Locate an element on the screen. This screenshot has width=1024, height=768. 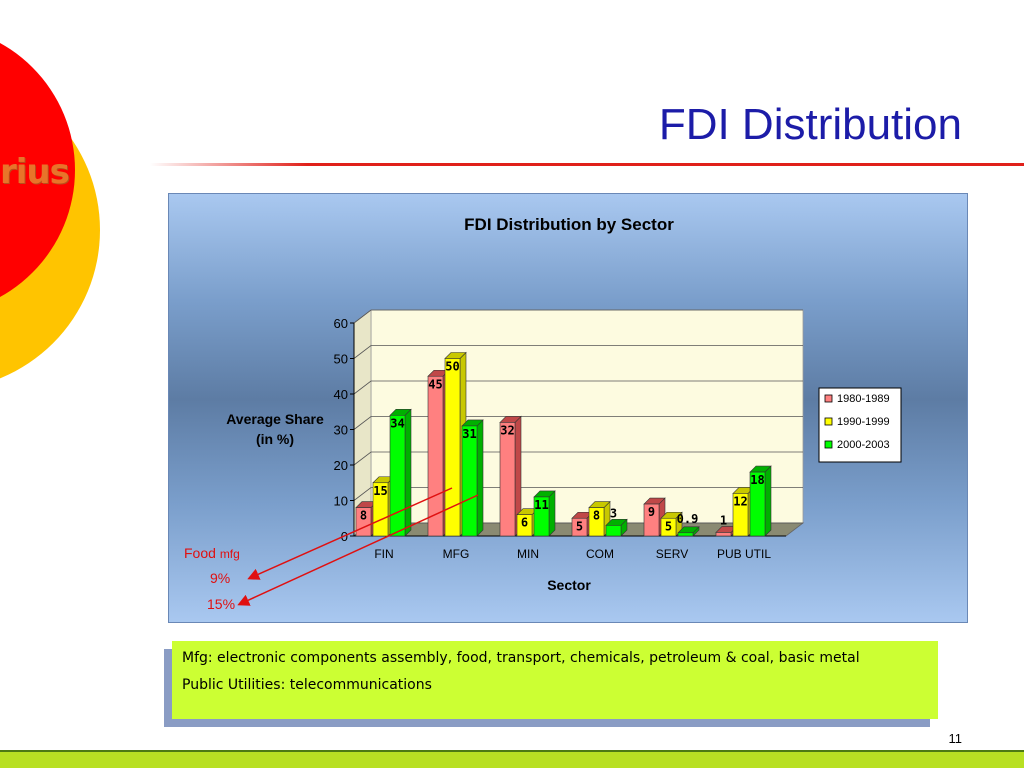
x-axis-title: Sector is located at coordinates (569, 585).